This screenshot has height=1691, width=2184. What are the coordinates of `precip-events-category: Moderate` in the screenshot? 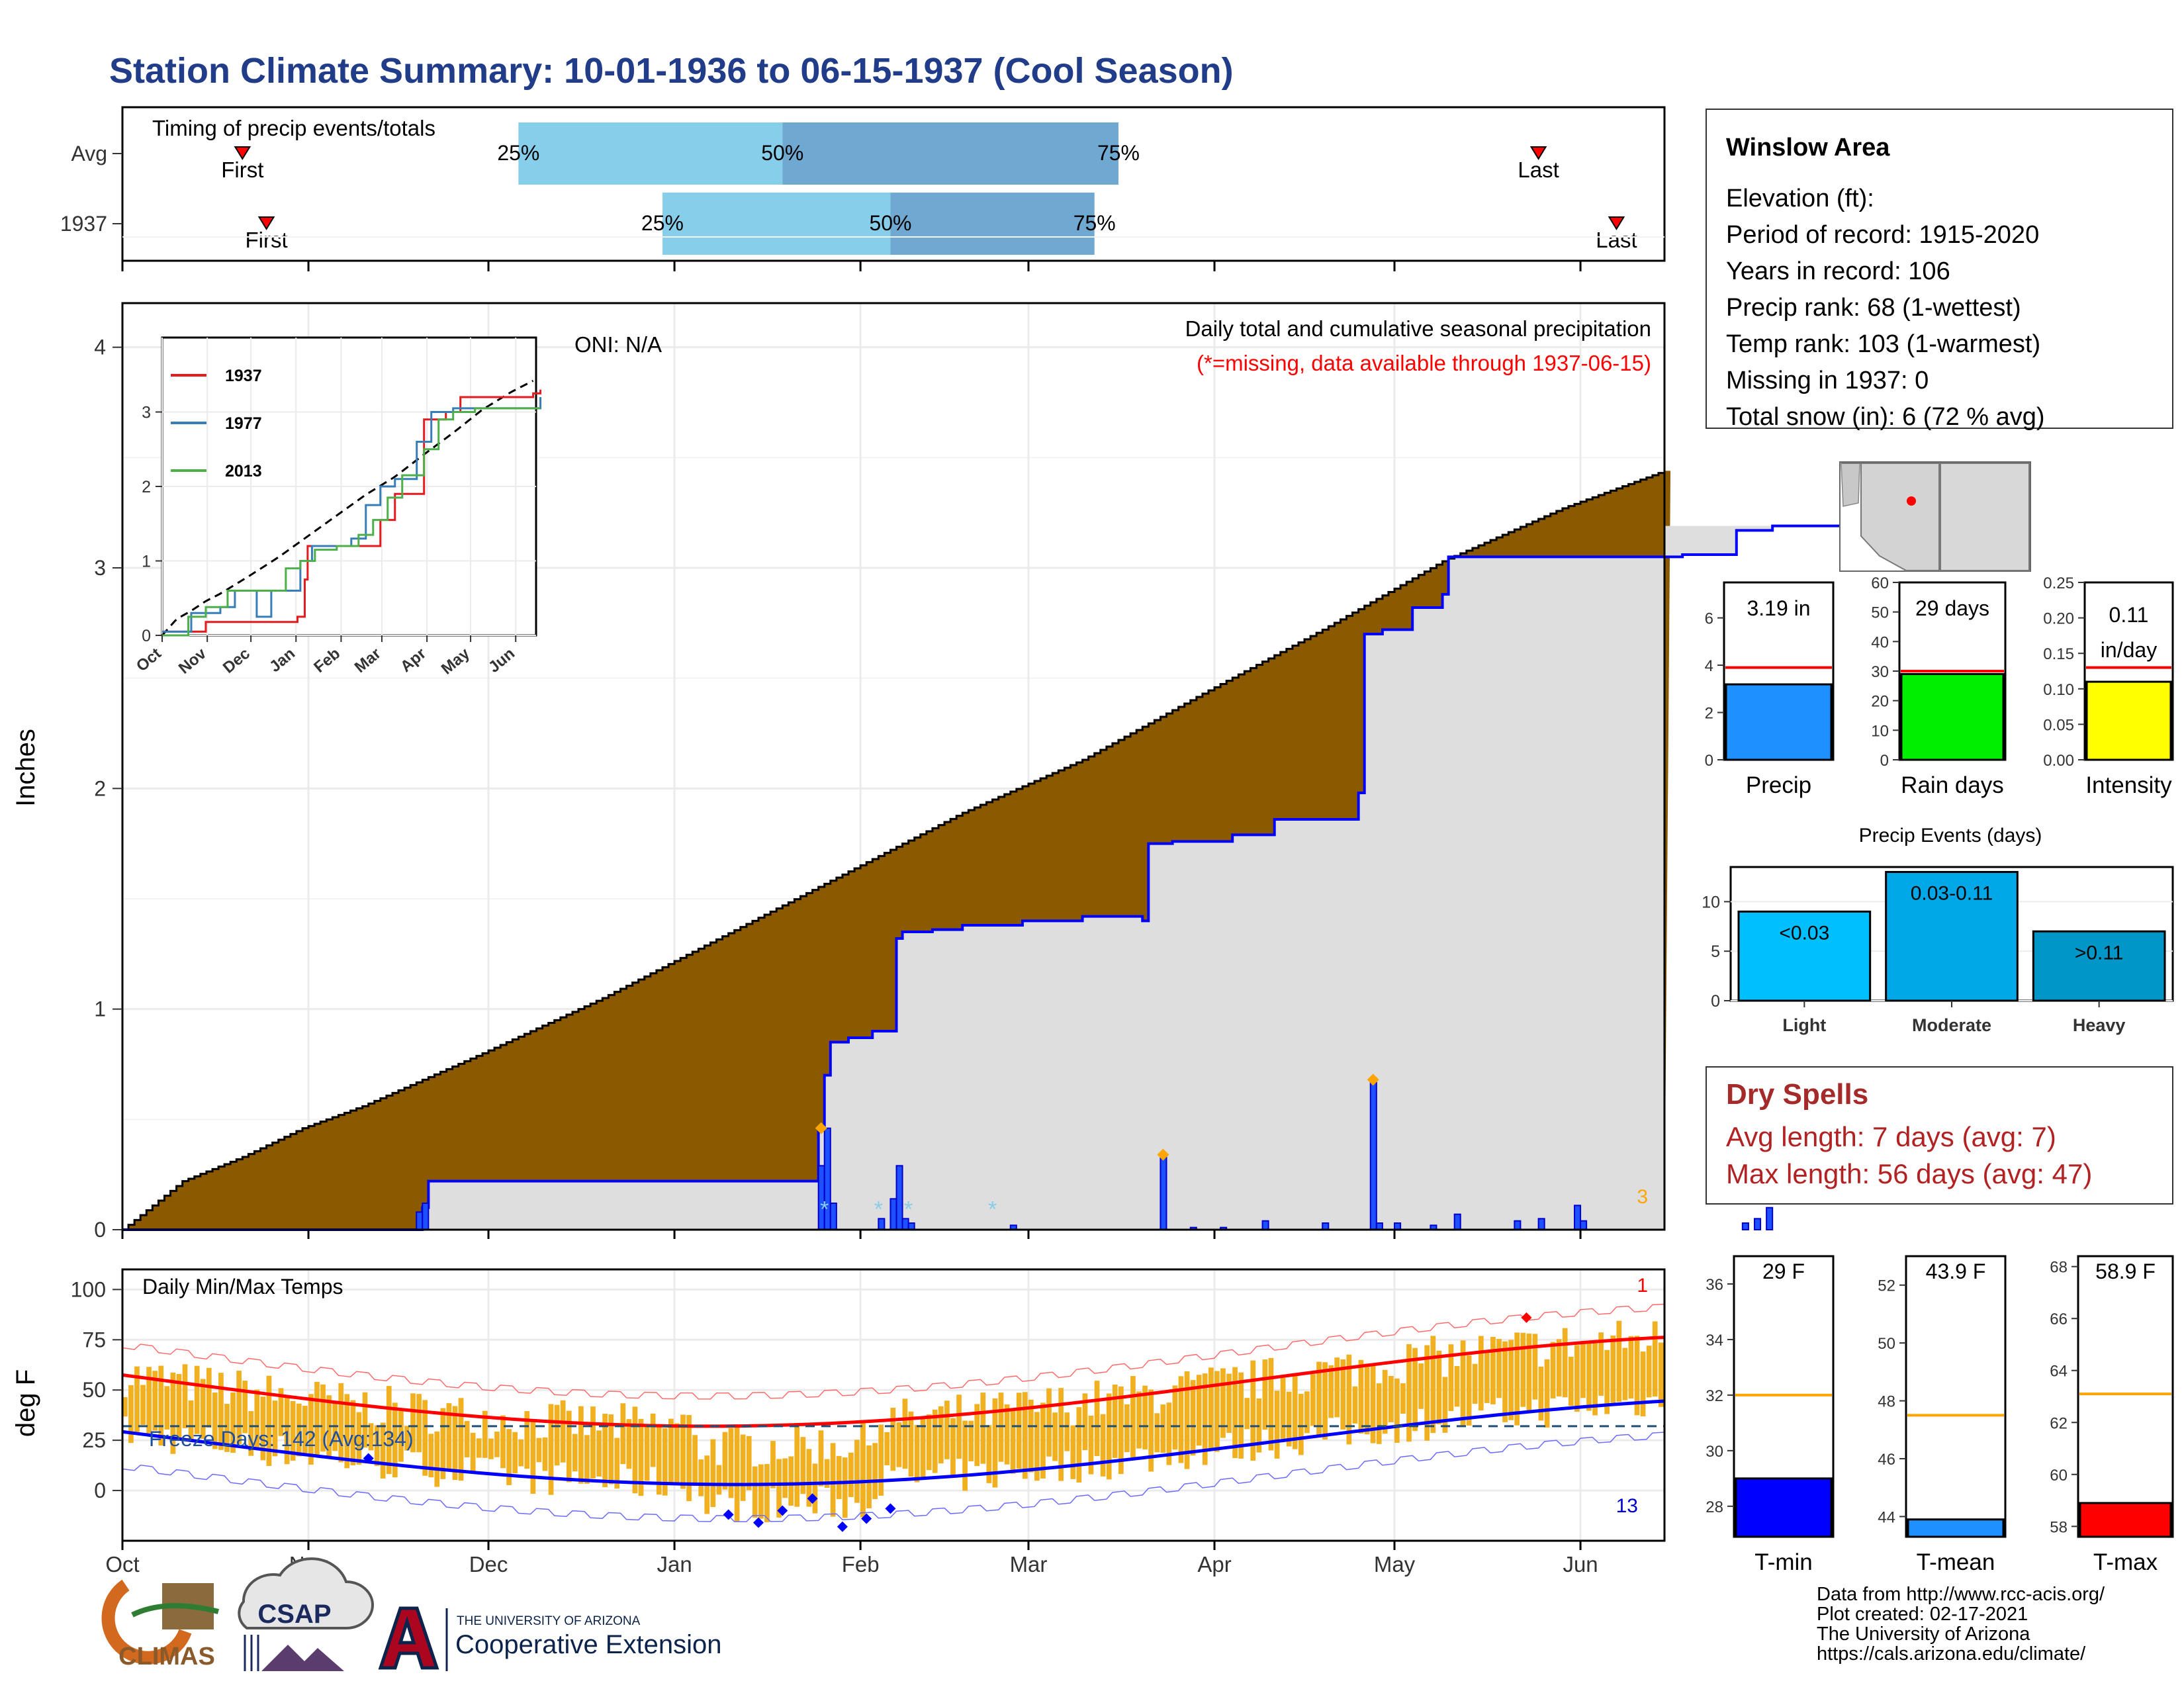 It's located at (1951, 1025).